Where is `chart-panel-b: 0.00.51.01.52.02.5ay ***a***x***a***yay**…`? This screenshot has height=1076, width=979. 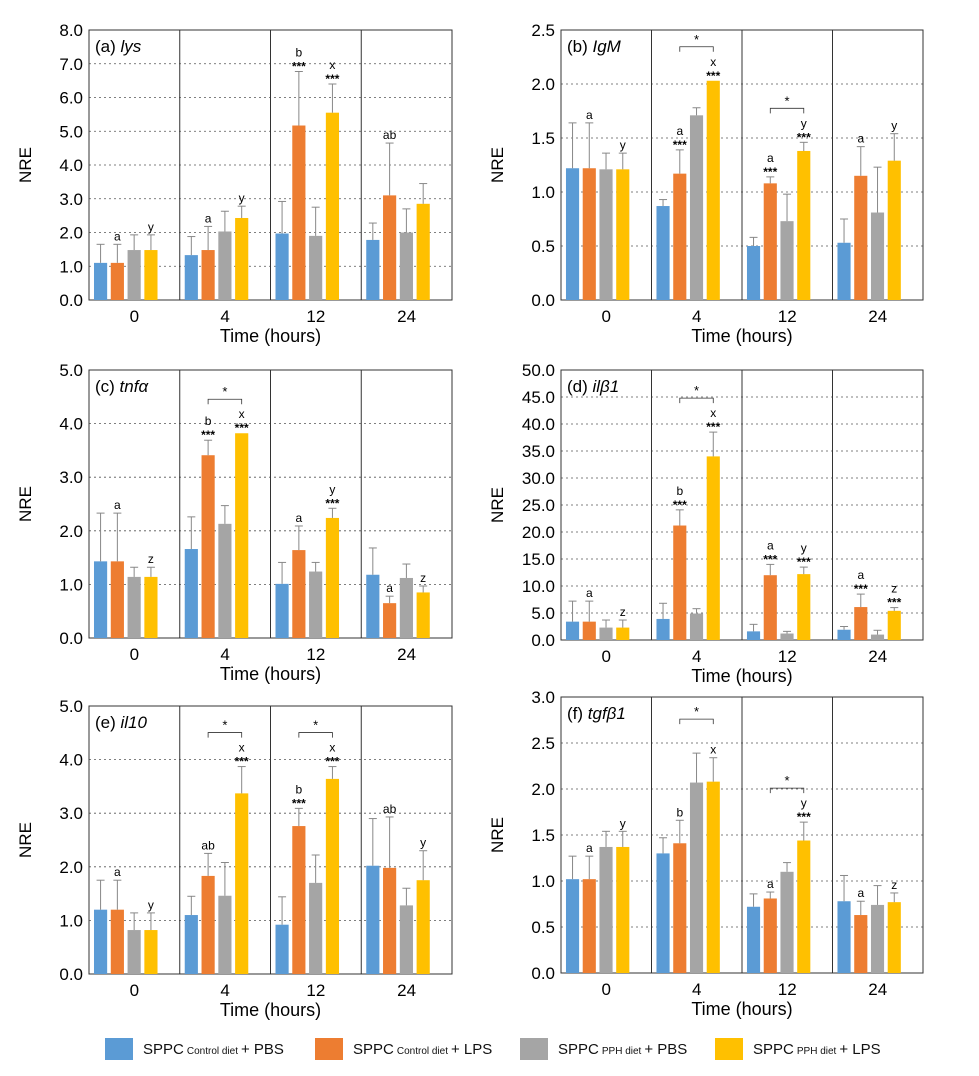
chart-panel-b: 0.00.51.01.52.02.5ay ***a***x***a***yay**… is located at coordinates (706, 183).